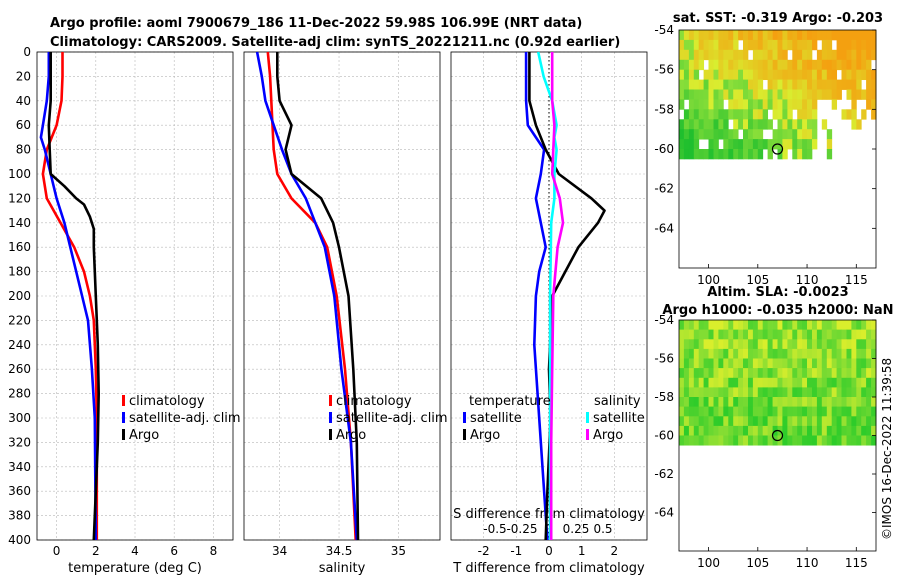  Describe the element at coordinates (664, 70) in the screenshot. I see `sst-y-tick-label: -56` at that location.